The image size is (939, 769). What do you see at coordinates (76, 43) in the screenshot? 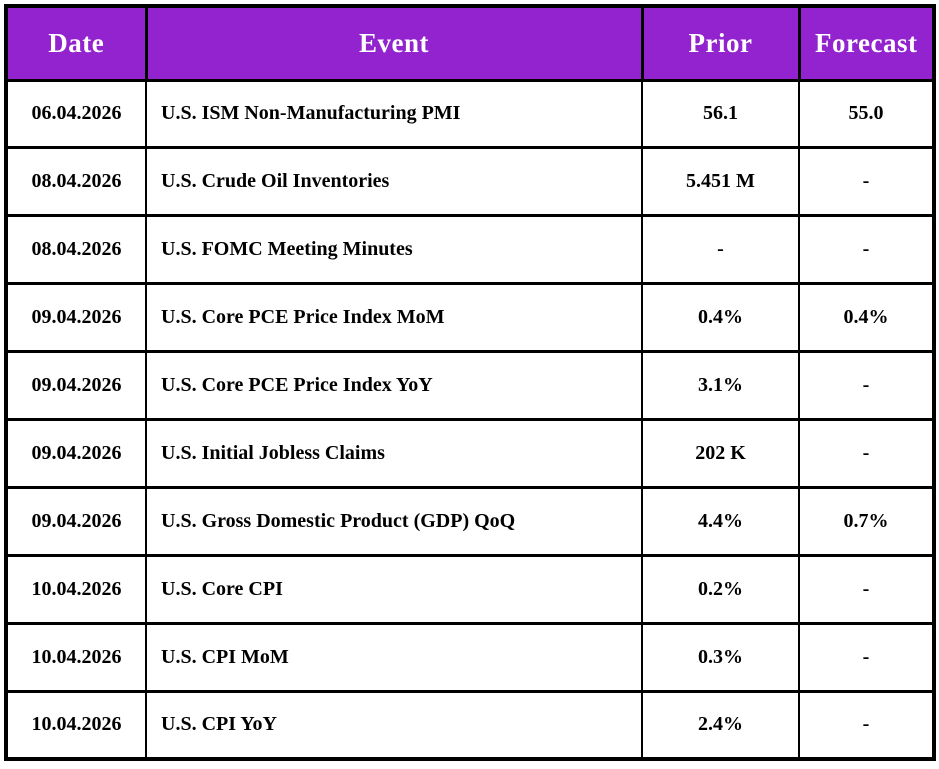
I see `column-header-date: Date` at bounding box center [76, 43].